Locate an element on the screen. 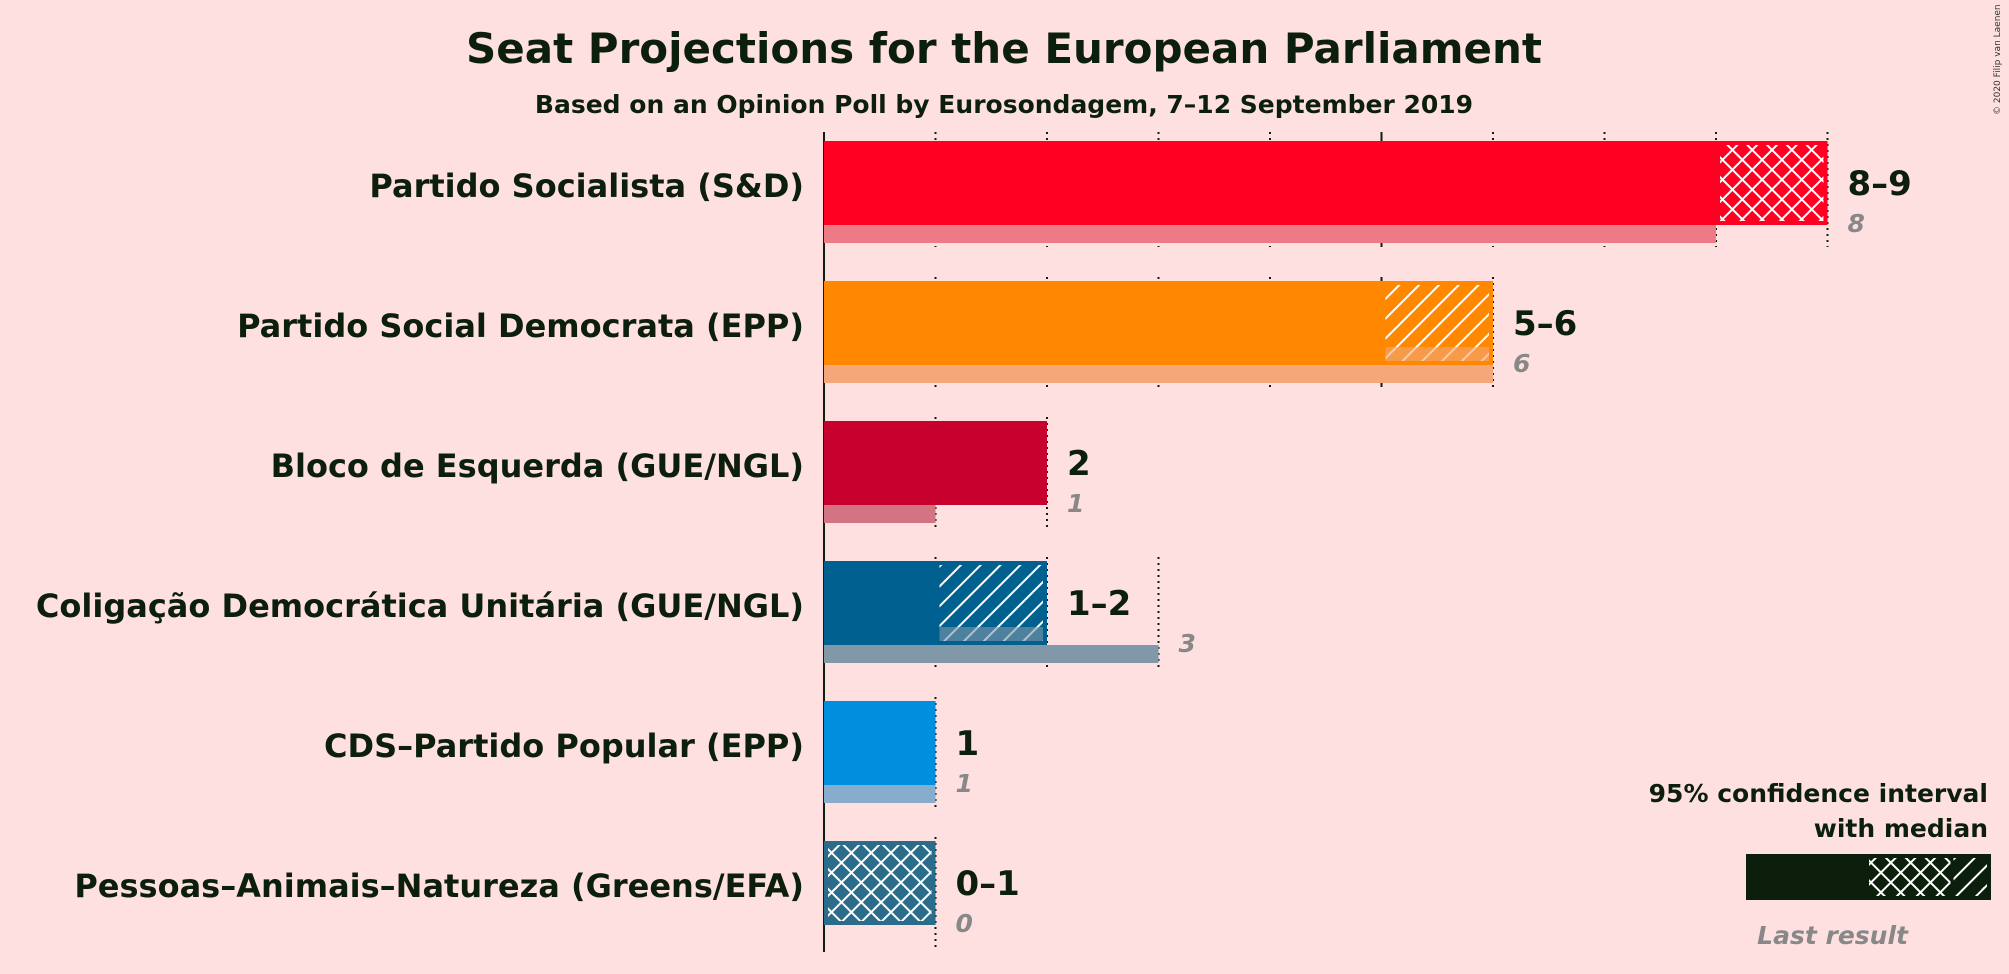  legend-ci-hatch-pattern is located at coordinates (1970, 877).